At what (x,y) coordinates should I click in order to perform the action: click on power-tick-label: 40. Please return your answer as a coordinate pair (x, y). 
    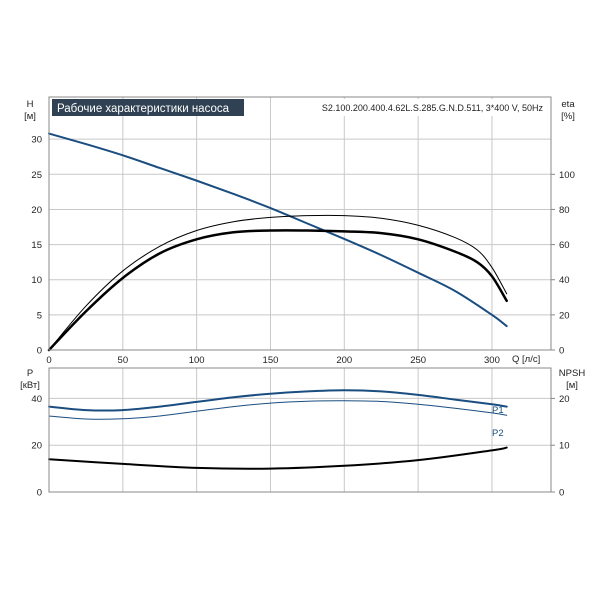
    Looking at the image, I should click on (36, 399).